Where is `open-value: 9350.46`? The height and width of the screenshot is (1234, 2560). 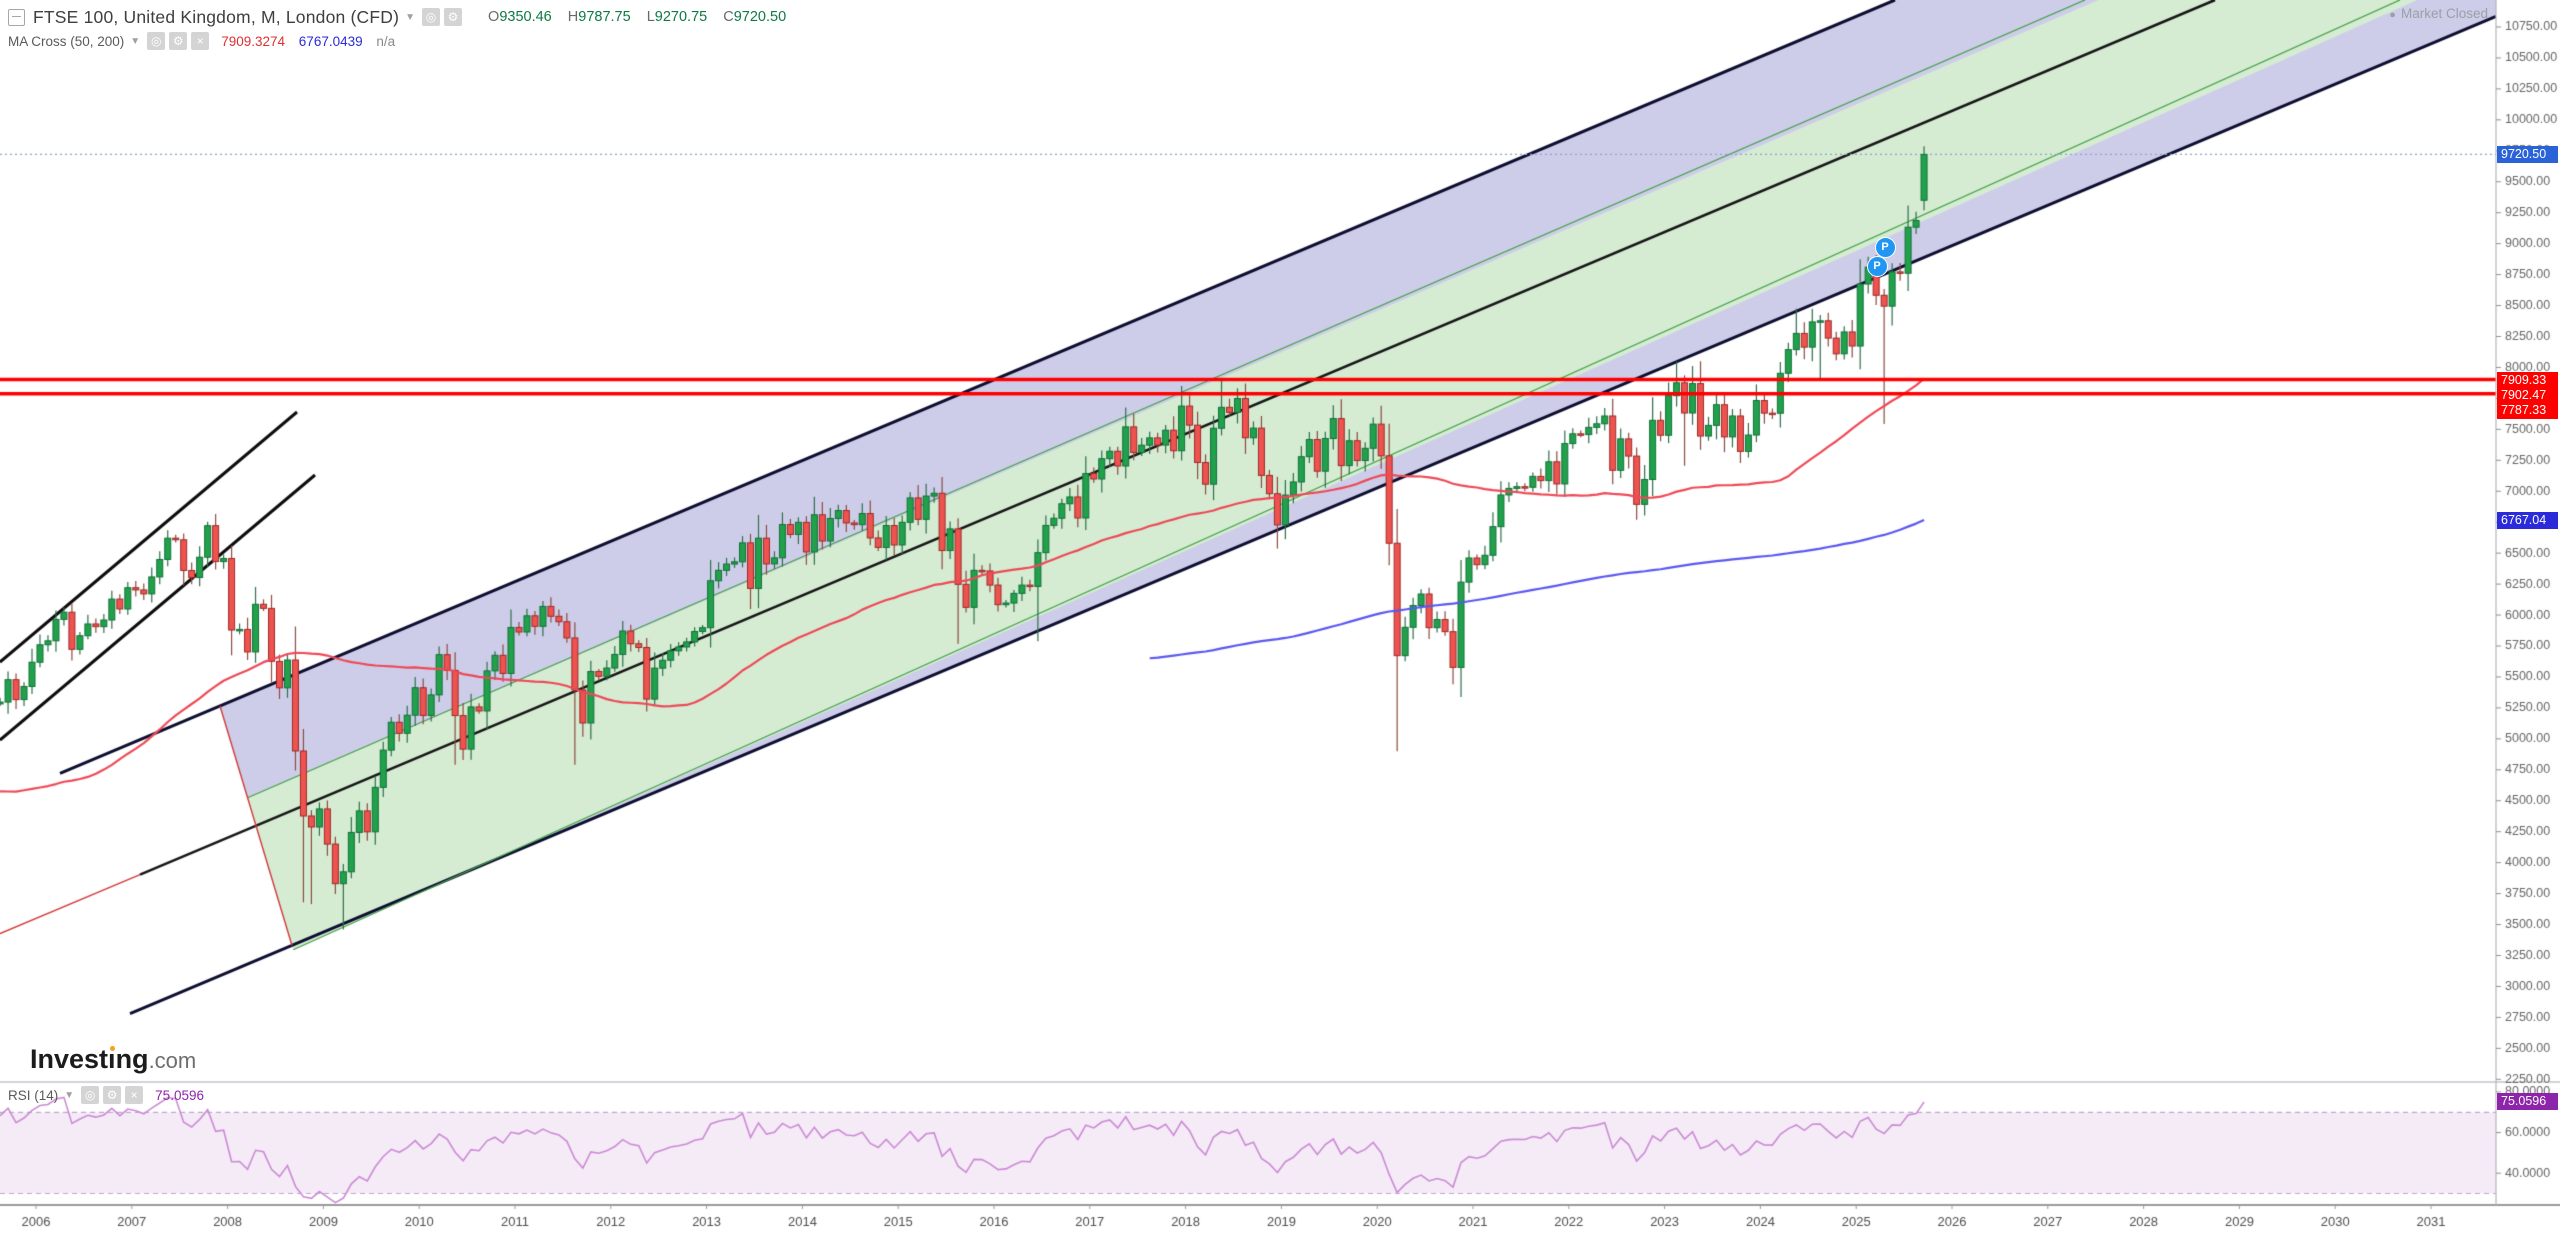 open-value: 9350.46 is located at coordinates (525, 17).